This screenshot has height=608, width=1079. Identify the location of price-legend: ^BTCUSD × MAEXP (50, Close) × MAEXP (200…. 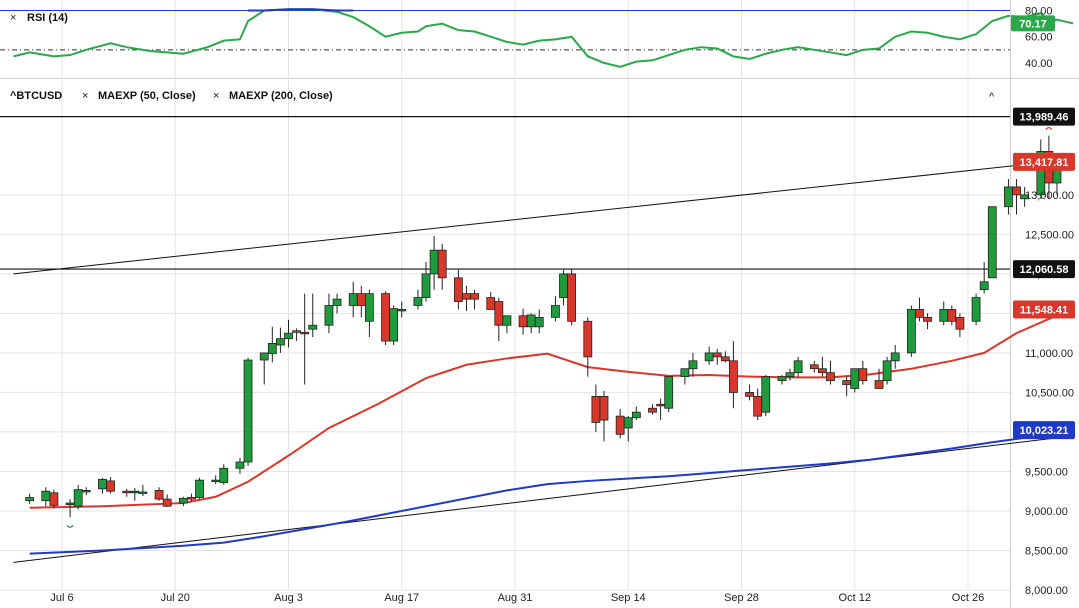
(502, 96).